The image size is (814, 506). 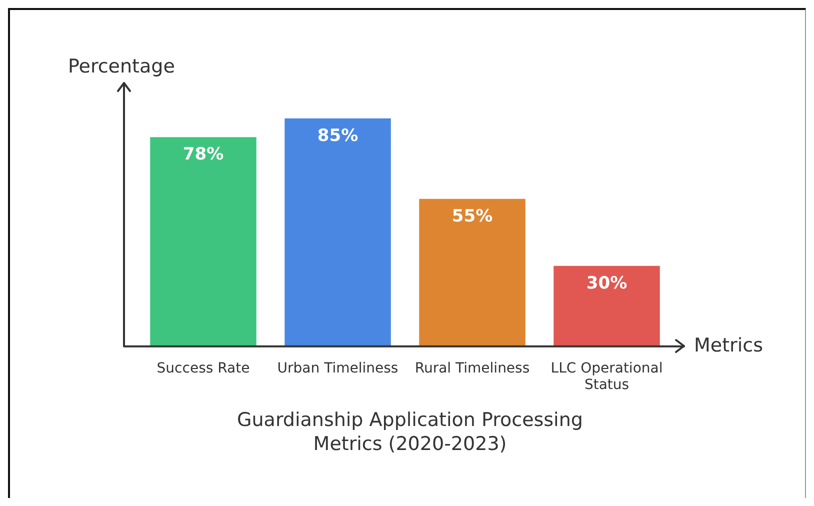 I want to click on y-axis-title: Percentage, so click(x=121, y=66).